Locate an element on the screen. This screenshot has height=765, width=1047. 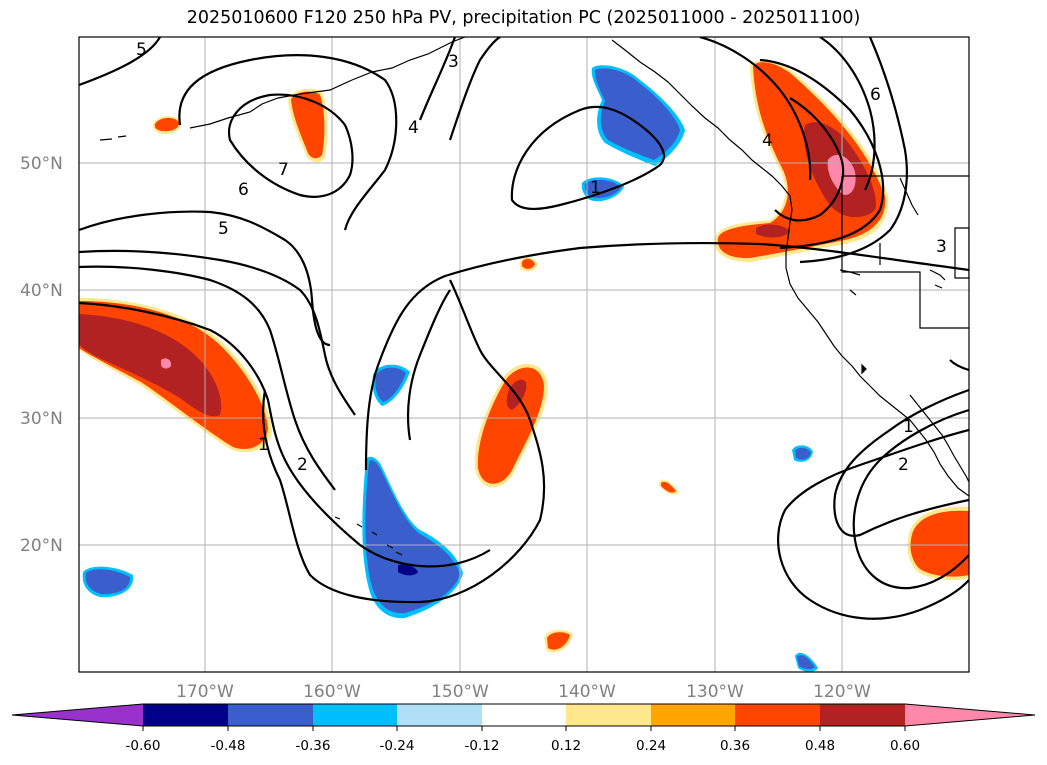
contour-label: 7 is located at coordinates (283, 170).